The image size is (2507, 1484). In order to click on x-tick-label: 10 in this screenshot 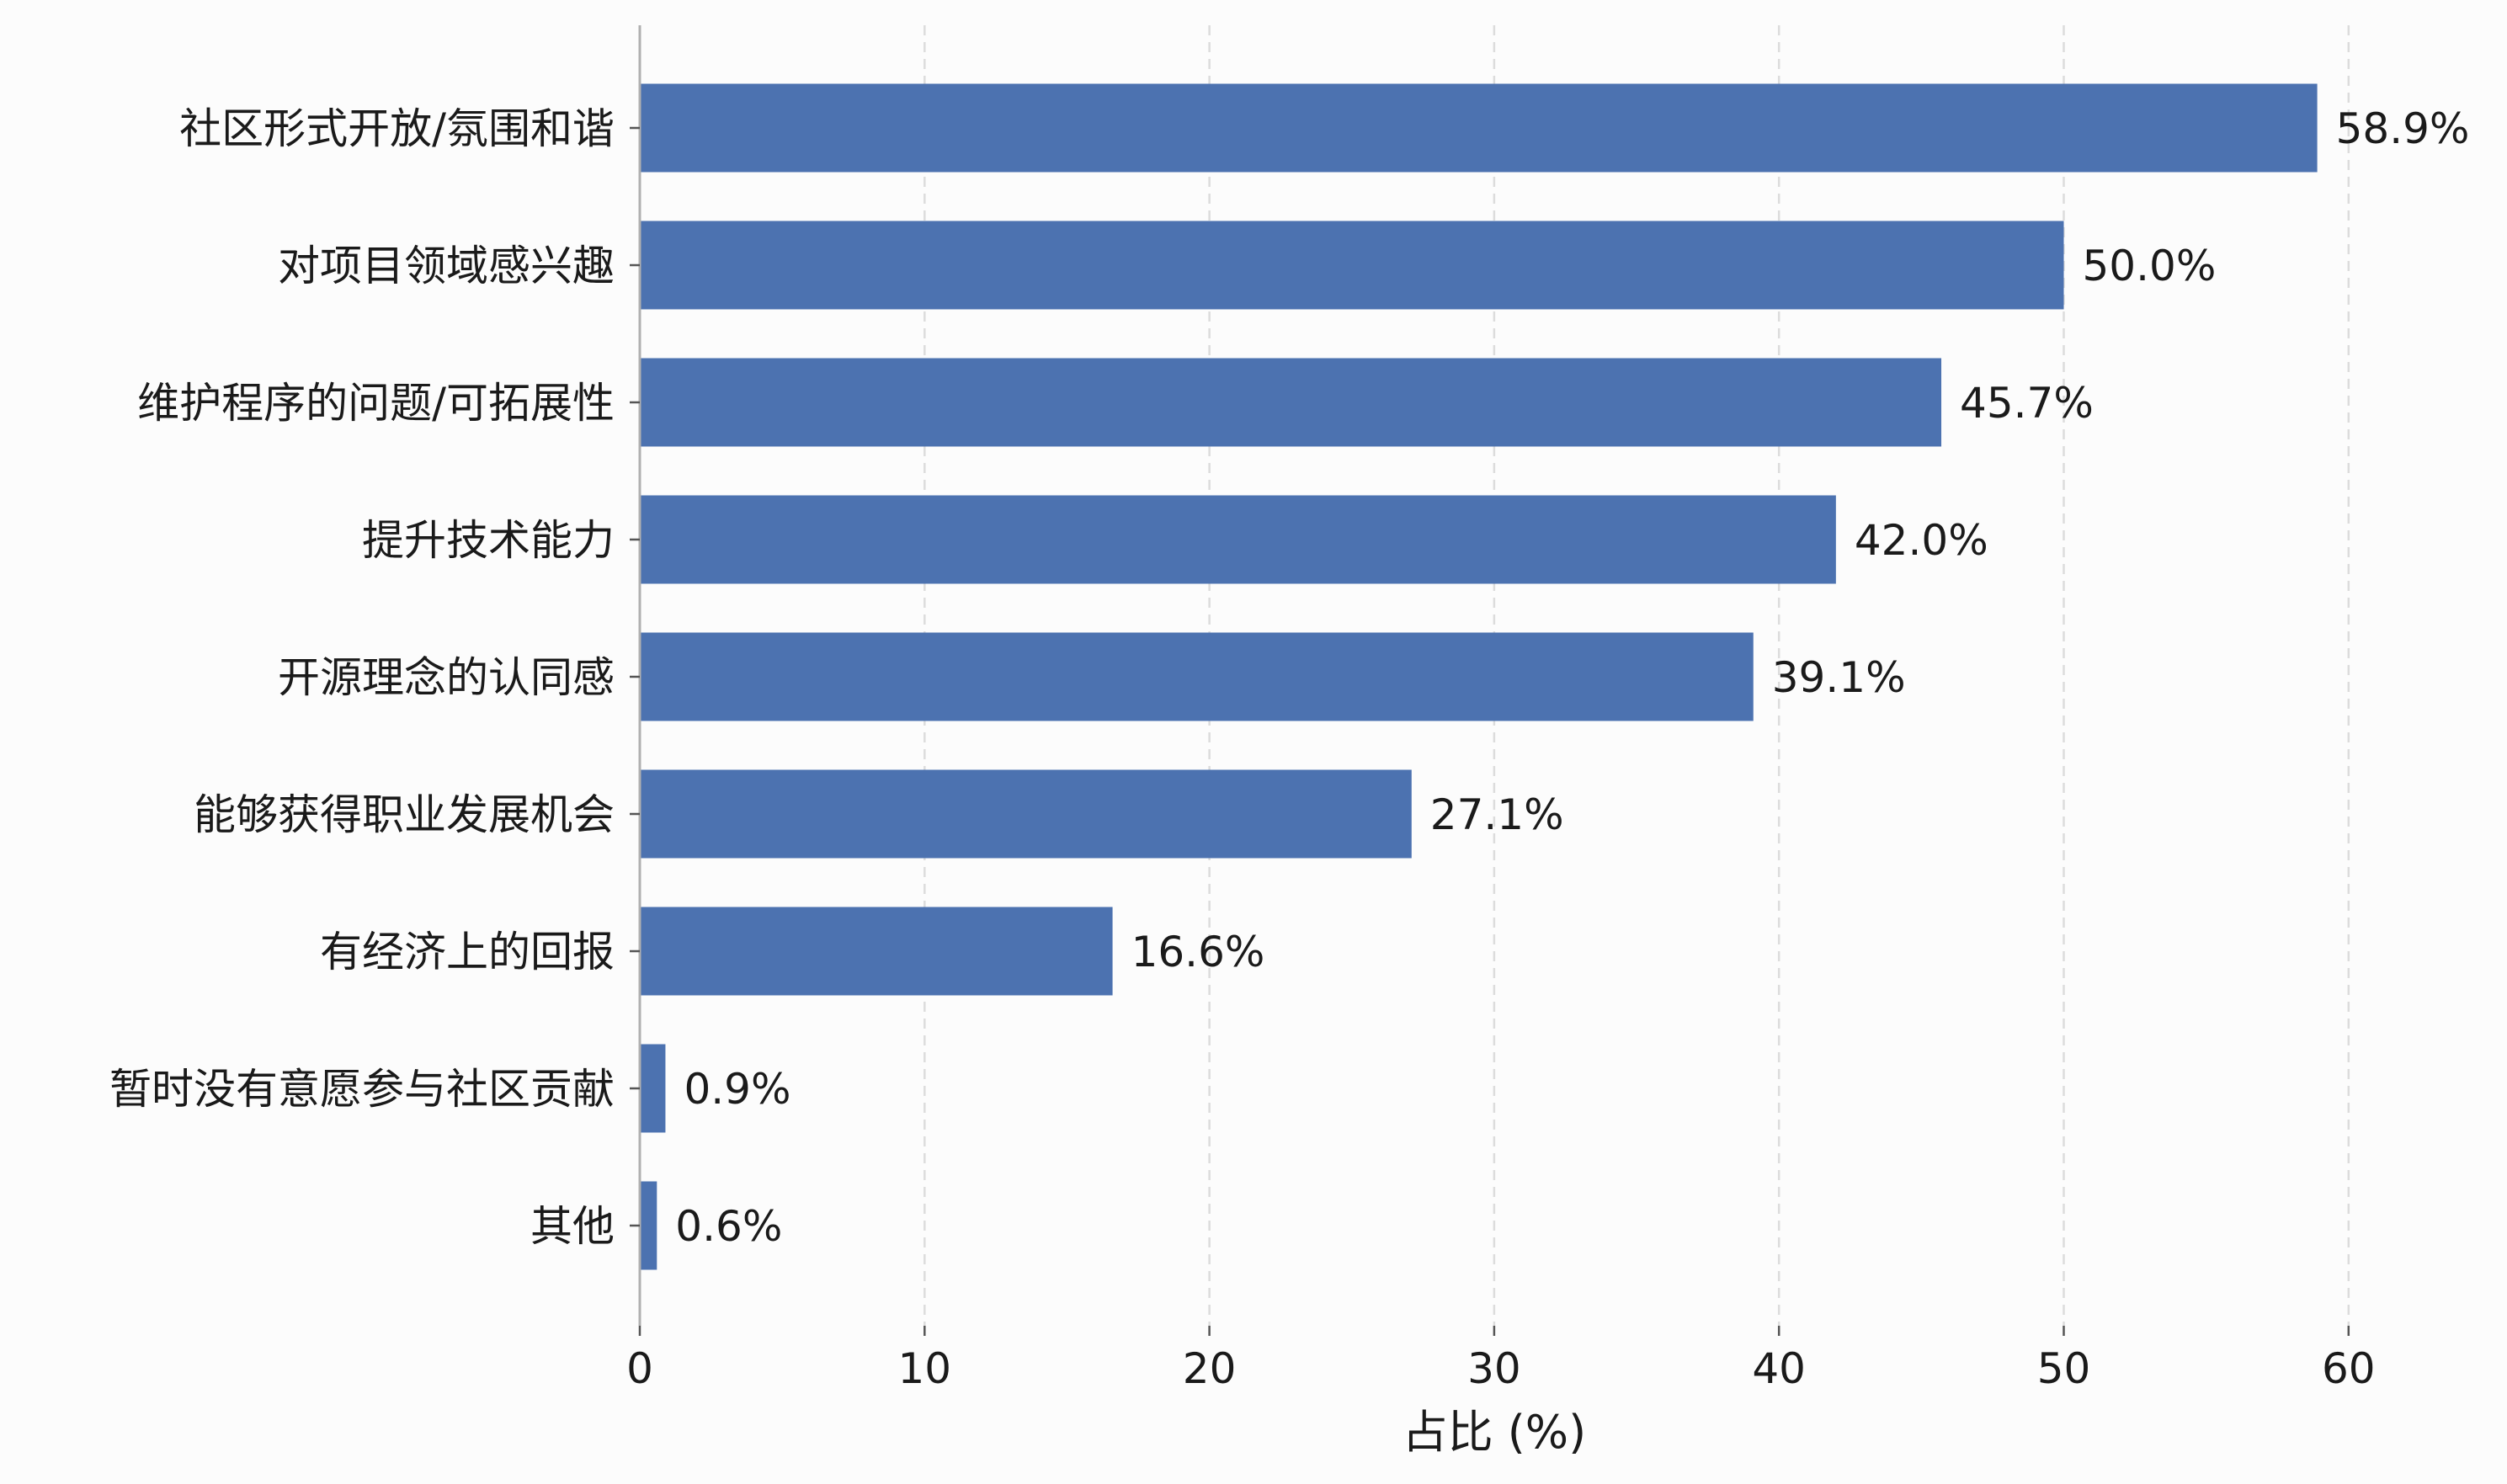, I will do `click(924, 1368)`.